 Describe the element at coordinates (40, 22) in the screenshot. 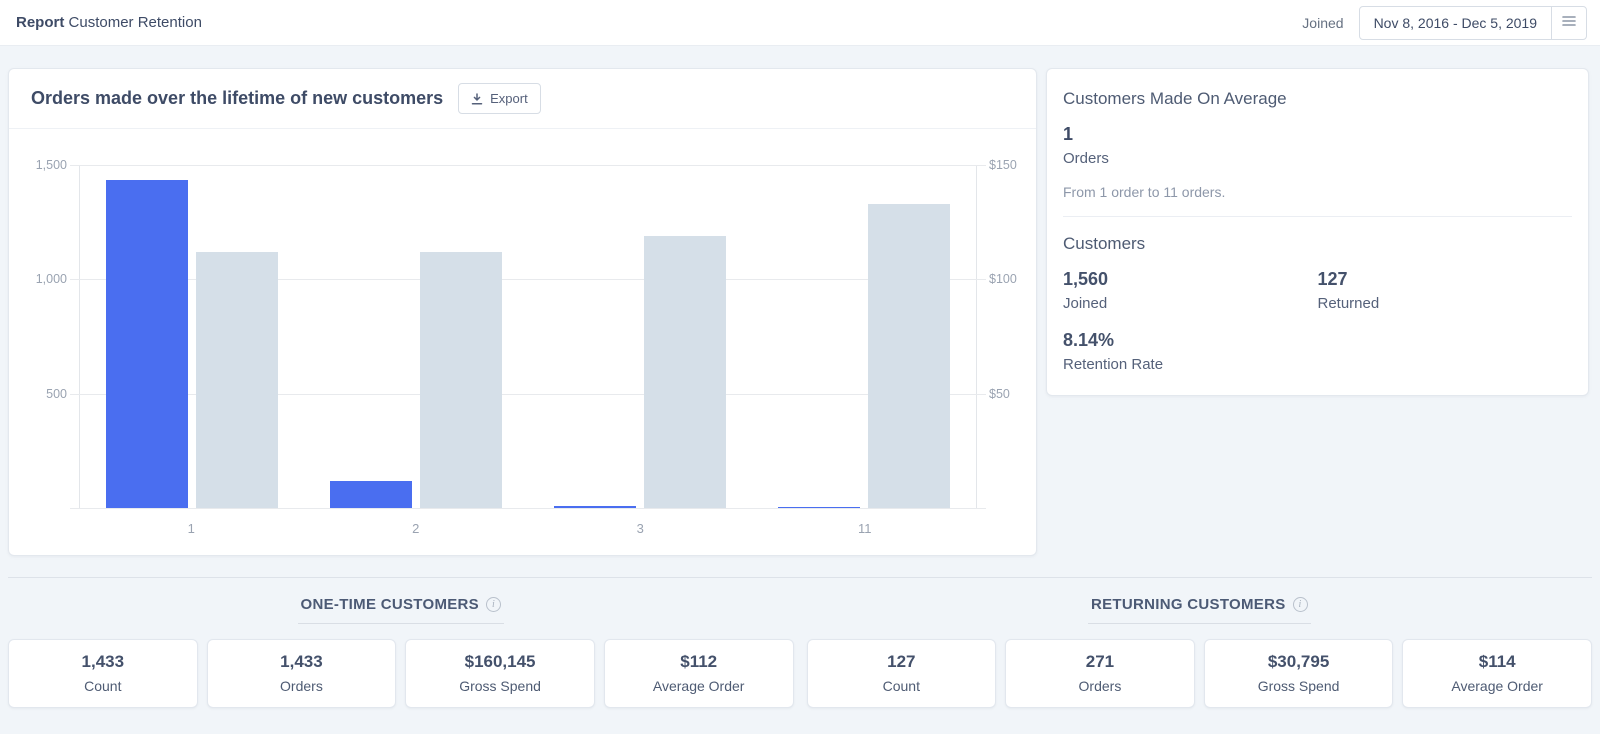

I see `page-title-report: Report` at that location.